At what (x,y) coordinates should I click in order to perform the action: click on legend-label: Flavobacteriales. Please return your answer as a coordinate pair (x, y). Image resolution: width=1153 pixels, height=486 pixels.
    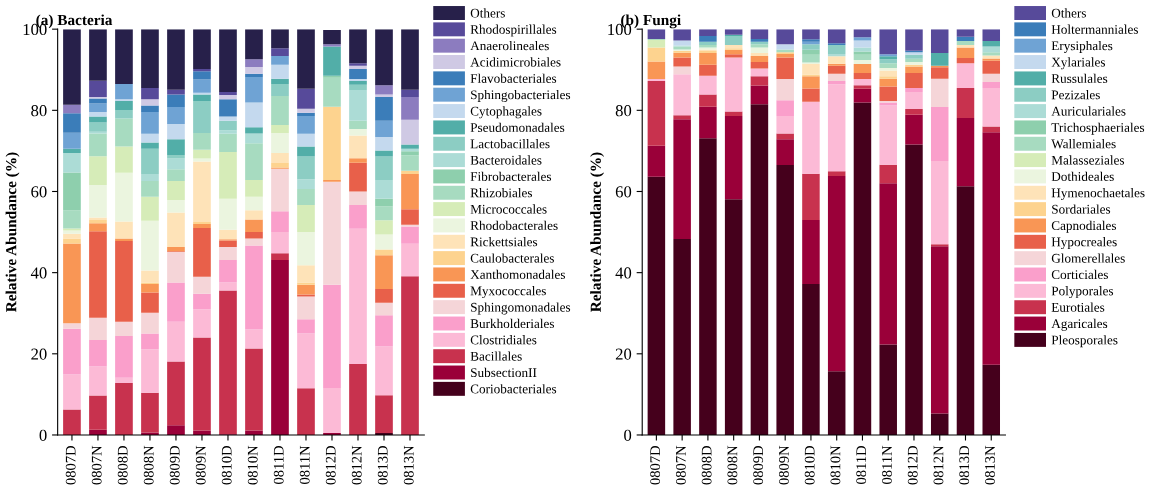
    Looking at the image, I should click on (513, 78).